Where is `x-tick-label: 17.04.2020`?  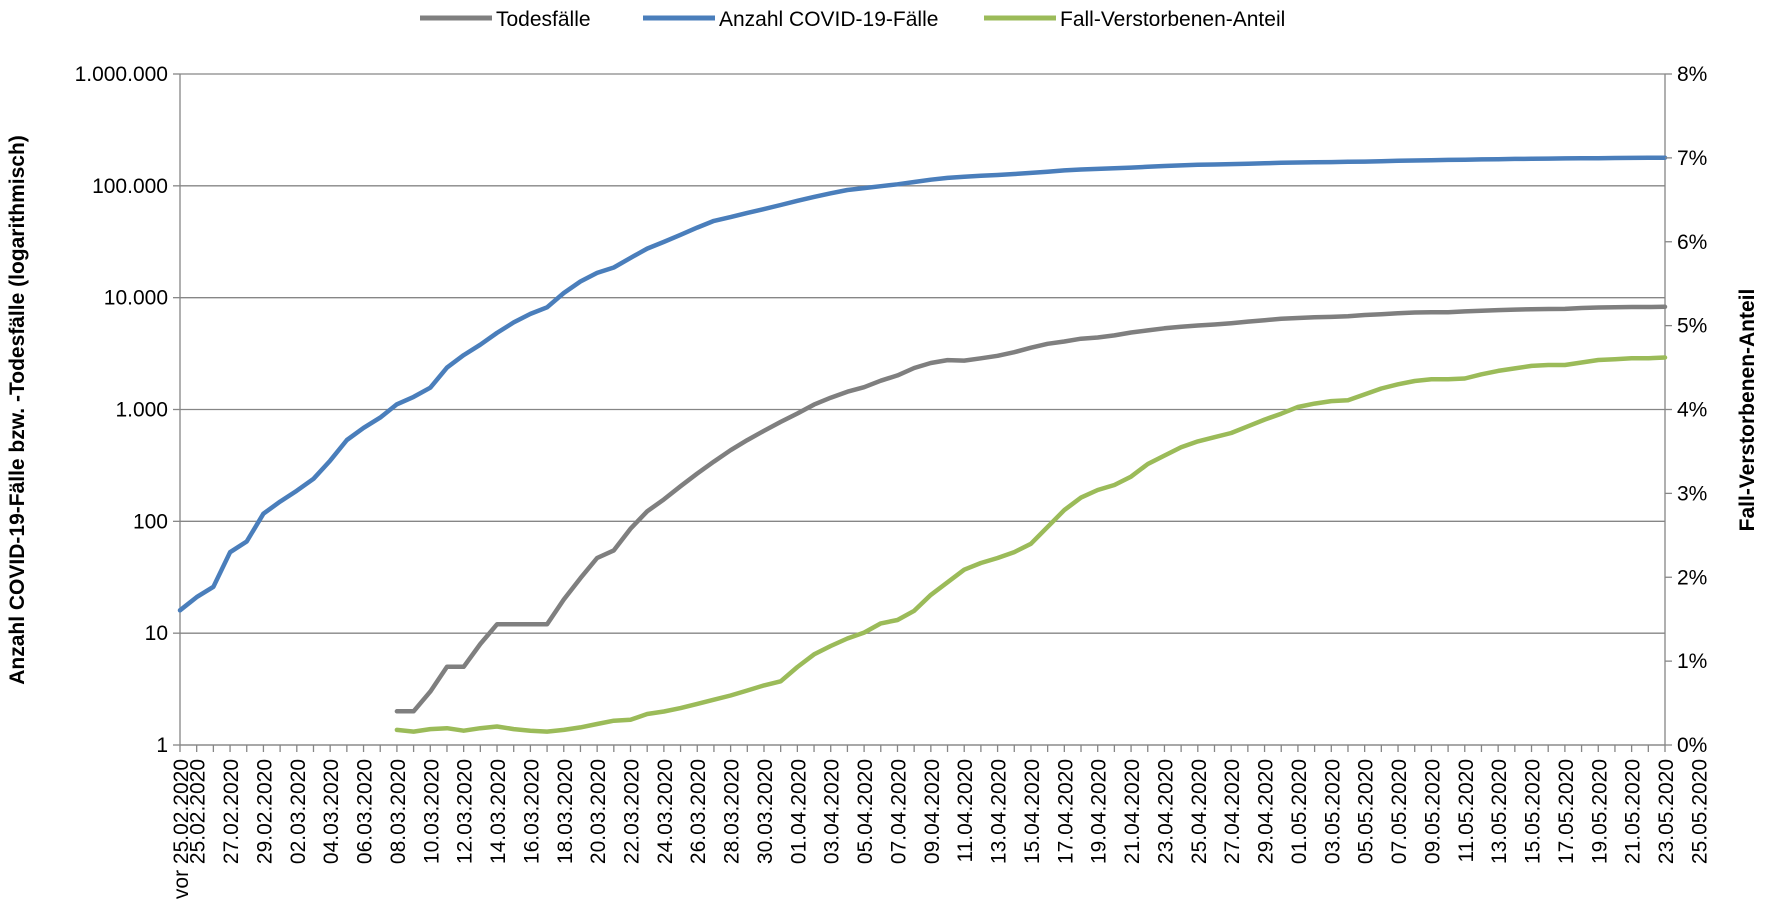
x-tick-label: 17.04.2020 is located at coordinates (1065, 811).